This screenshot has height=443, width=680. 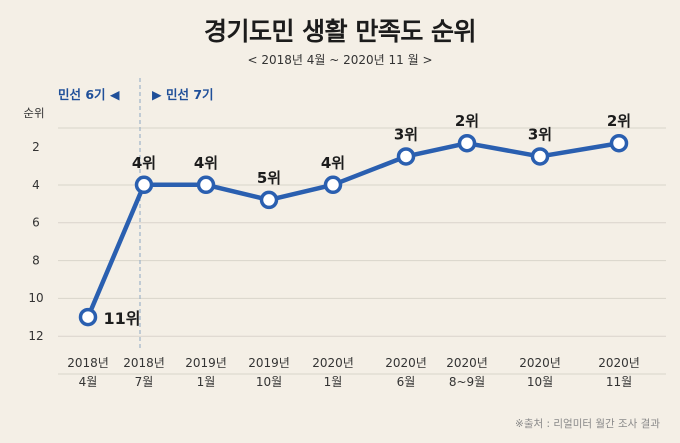 I want to click on y-tick-label: 4, so click(x=36, y=185).